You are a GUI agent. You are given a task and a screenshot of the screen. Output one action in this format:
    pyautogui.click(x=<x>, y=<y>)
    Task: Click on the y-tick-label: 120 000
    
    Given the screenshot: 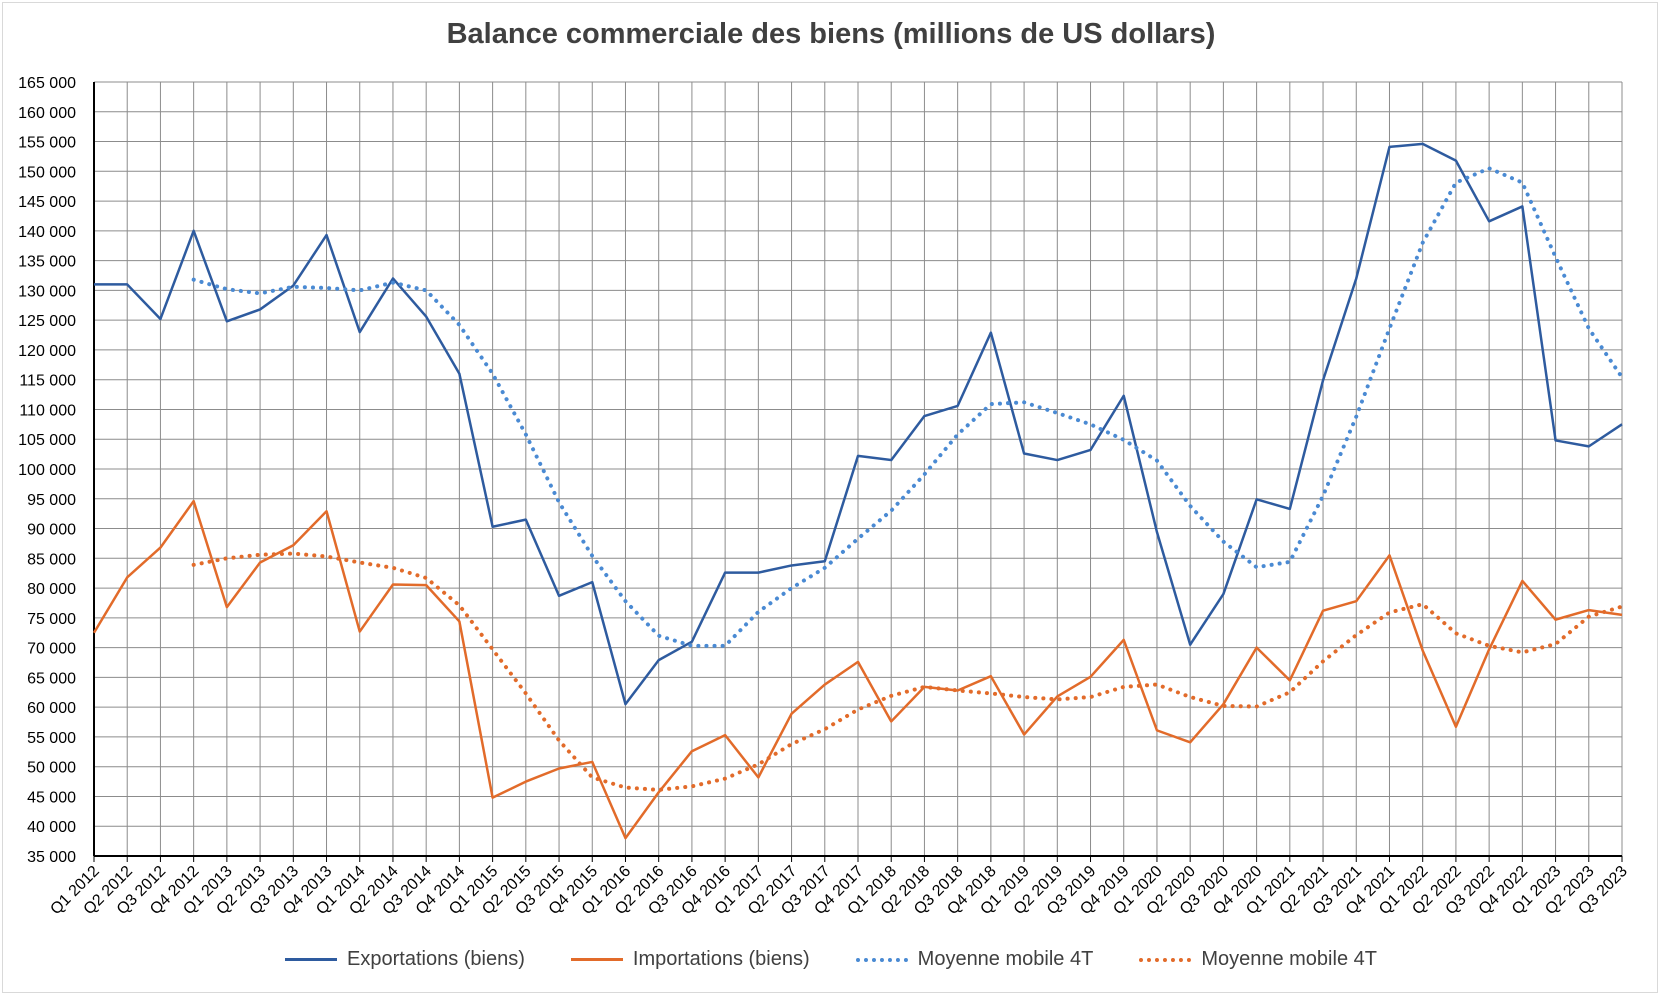 What is the action you would take?
    pyautogui.click(x=47, y=351)
    